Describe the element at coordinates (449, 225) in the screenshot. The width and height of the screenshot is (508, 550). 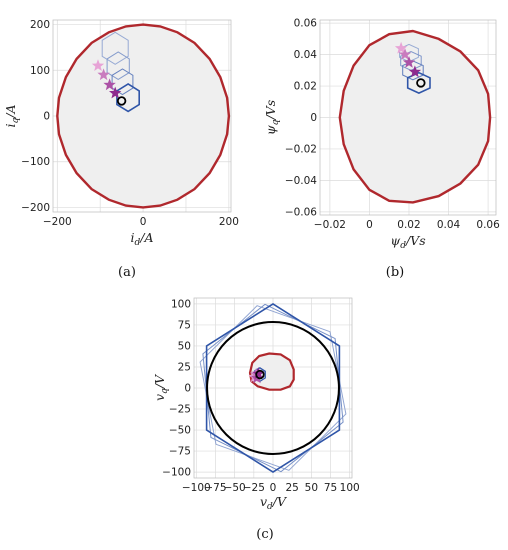
I see `x-tick-label: 0.04` at that location.